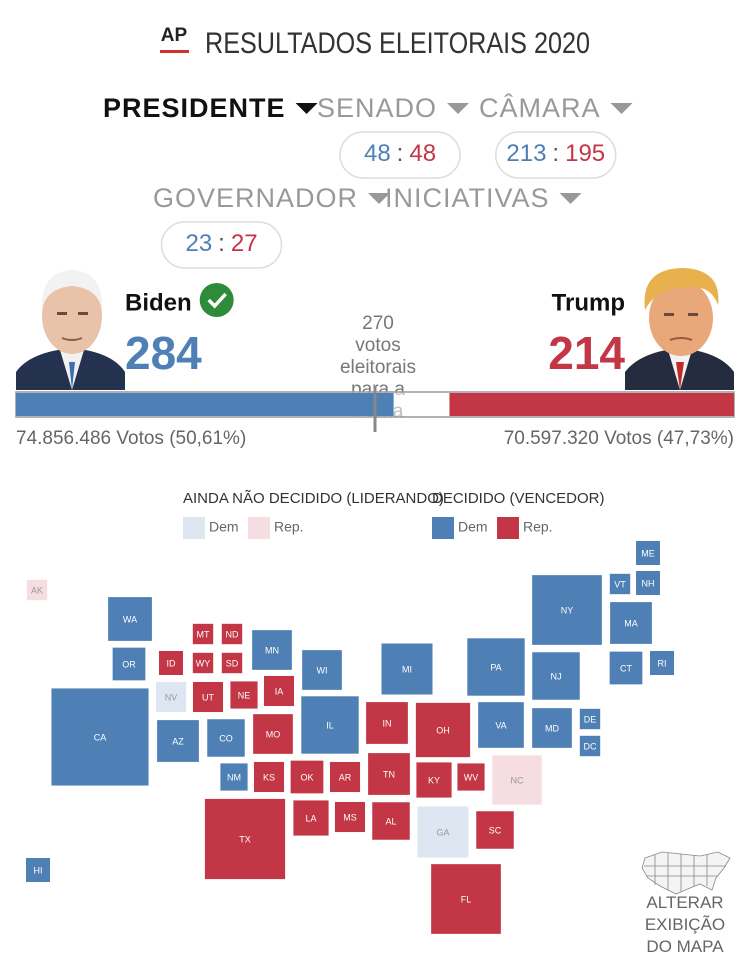 This screenshot has height=958, width=750. I want to click on state-label: MI, so click(407, 669).